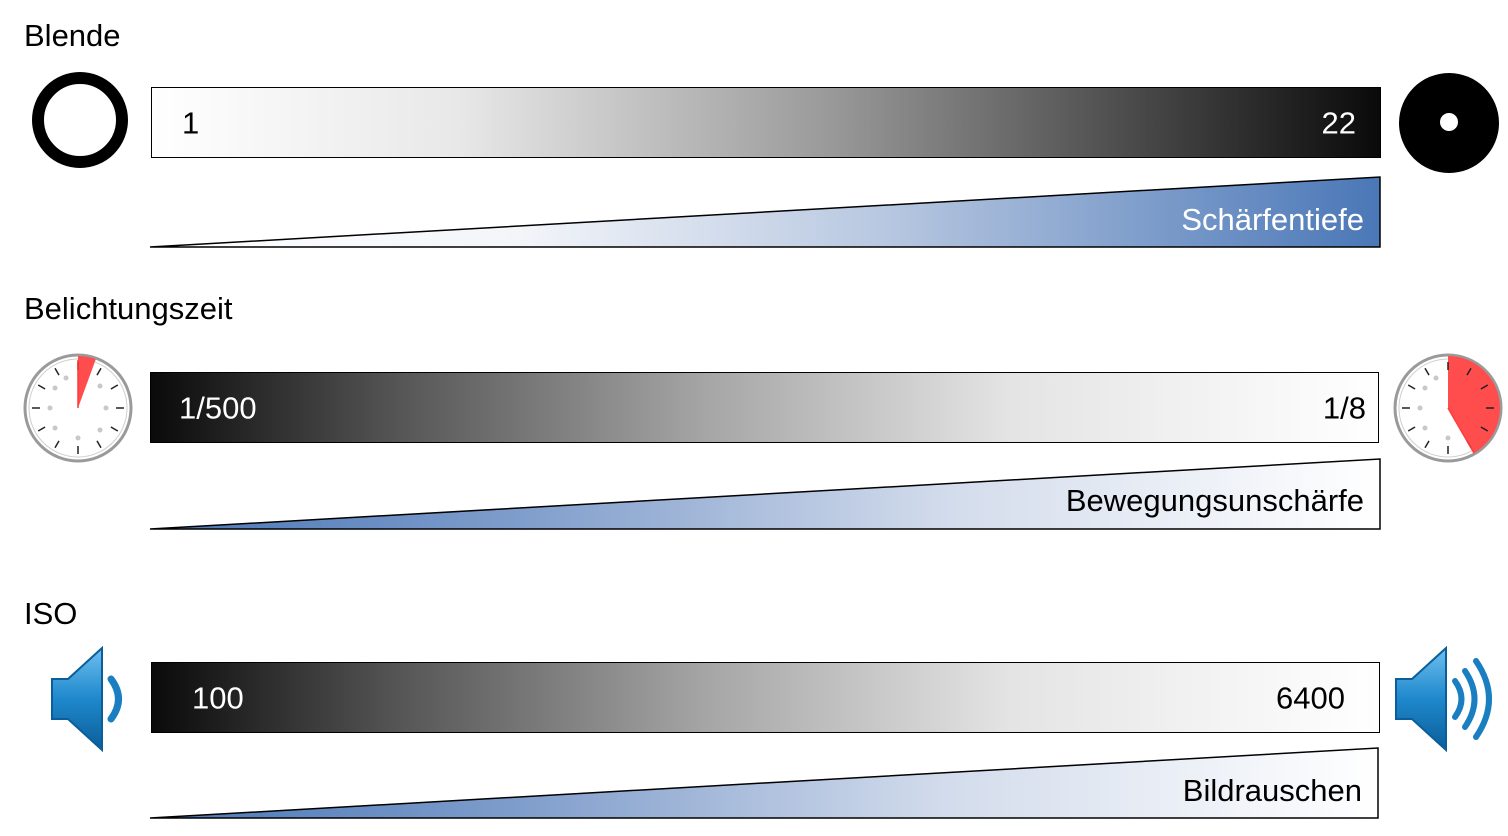 The image size is (1508, 836). What do you see at coordinates (765, 697) in the screenshot?
I see `iso-scale-bar: 100 6400` at bounding box center [765, 697].